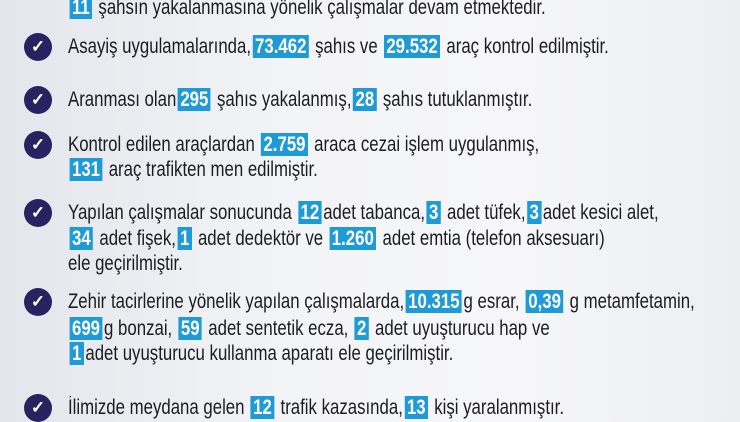 This screenshot has width=740, height=422. Describe the element at coordinates (81, 9) in the screenshot. I see `highlight-number: 11` at that location.